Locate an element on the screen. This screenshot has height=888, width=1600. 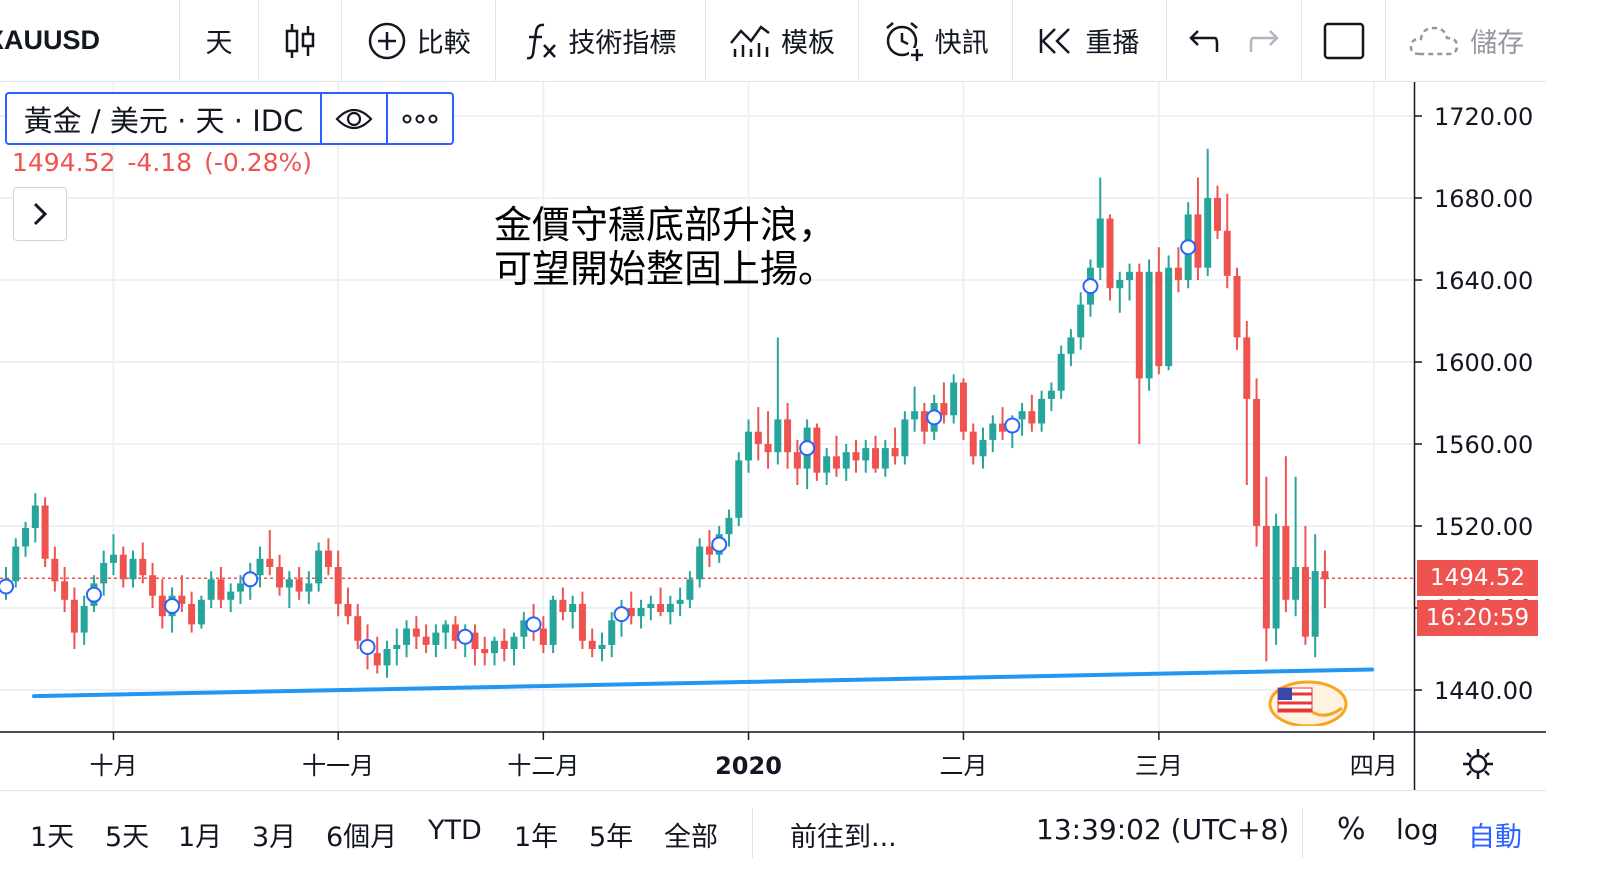
range-1m-button: 1月 is located at coordinates (200, 837).